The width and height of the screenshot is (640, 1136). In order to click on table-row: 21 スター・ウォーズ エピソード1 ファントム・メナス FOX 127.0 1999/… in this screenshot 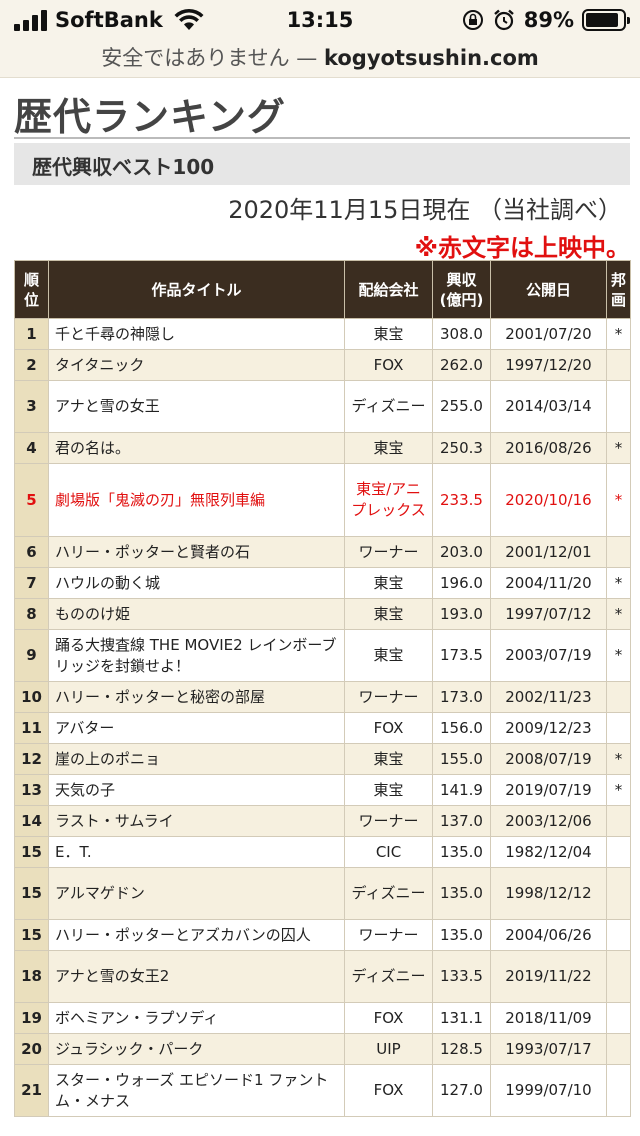, I will do `click(322, 1090)`.